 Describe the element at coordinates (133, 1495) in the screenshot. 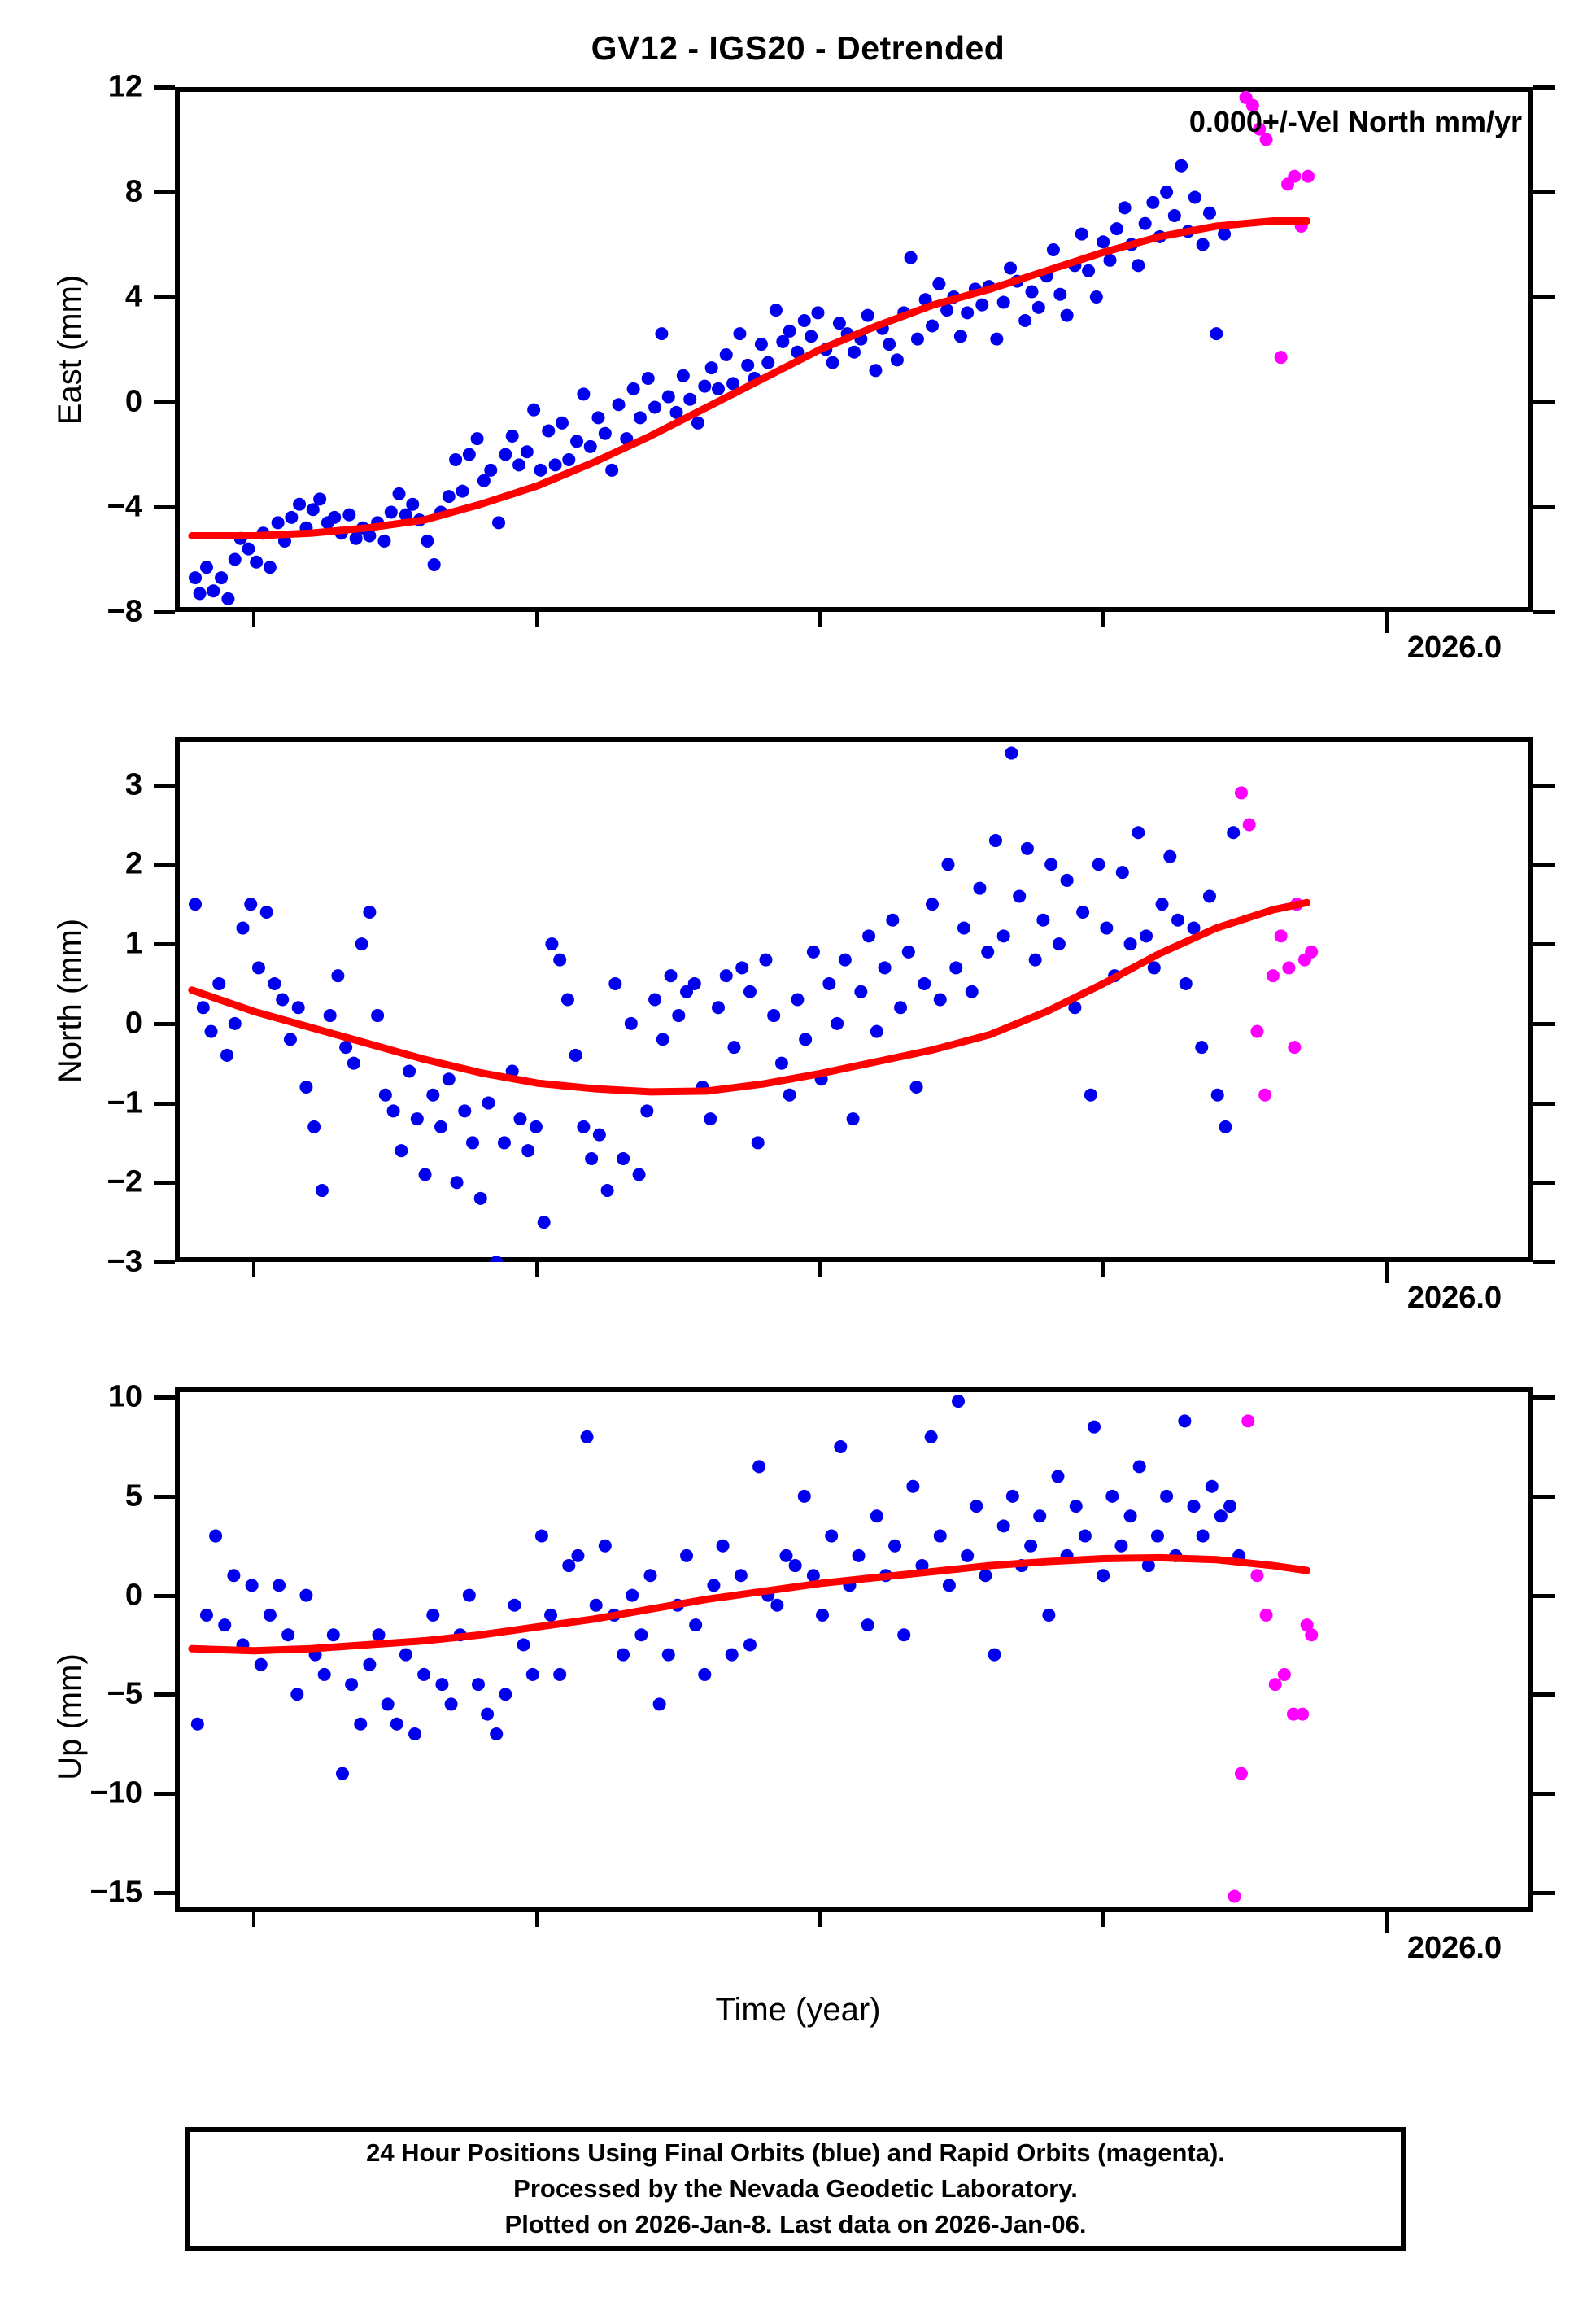

I see `ytick-label: 5` at that location.